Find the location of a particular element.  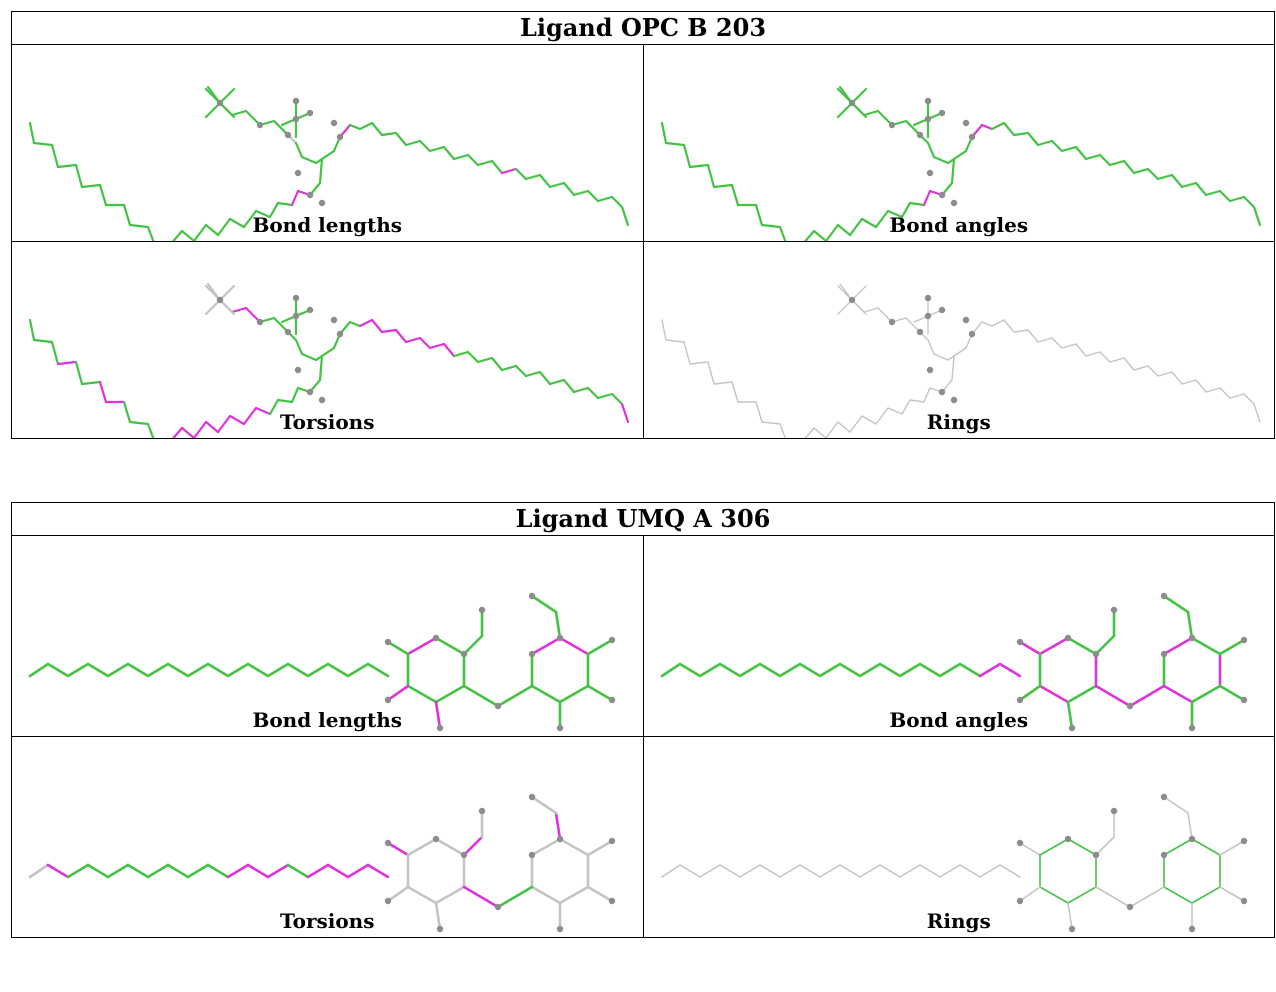

panel-bond-lengths: Bond lengths is located at coordinates (327, 636).